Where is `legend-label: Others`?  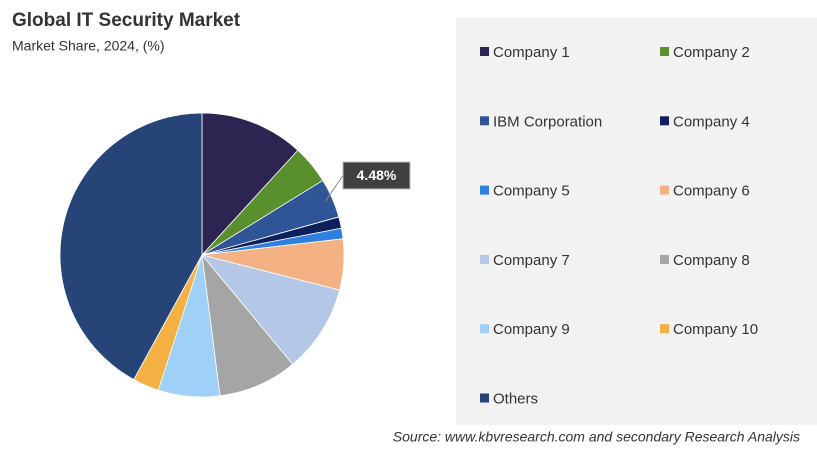
legend-label: Others is located at coordinates (515, 398).